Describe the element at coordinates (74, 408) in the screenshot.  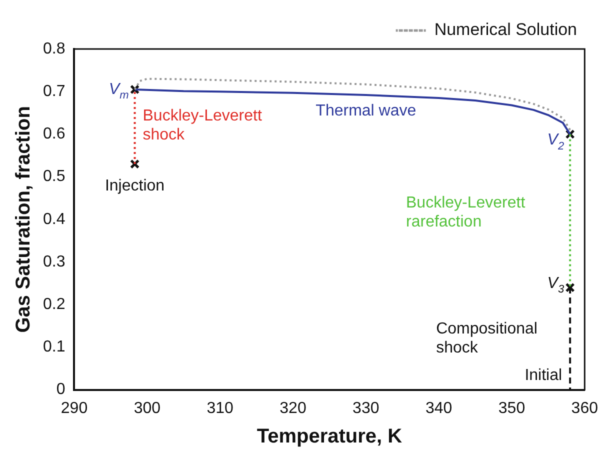
I see `x-tick-label: 290` at that location.